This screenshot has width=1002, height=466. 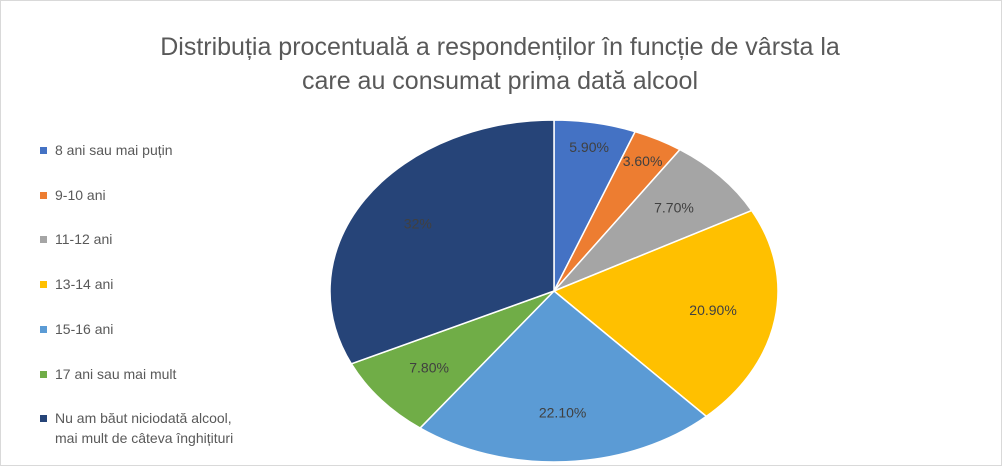 What do you see at coordinates (84, 239) in the screenshot?
I see `legend-label: 11-12 ani` at bounding box center [84, 239].